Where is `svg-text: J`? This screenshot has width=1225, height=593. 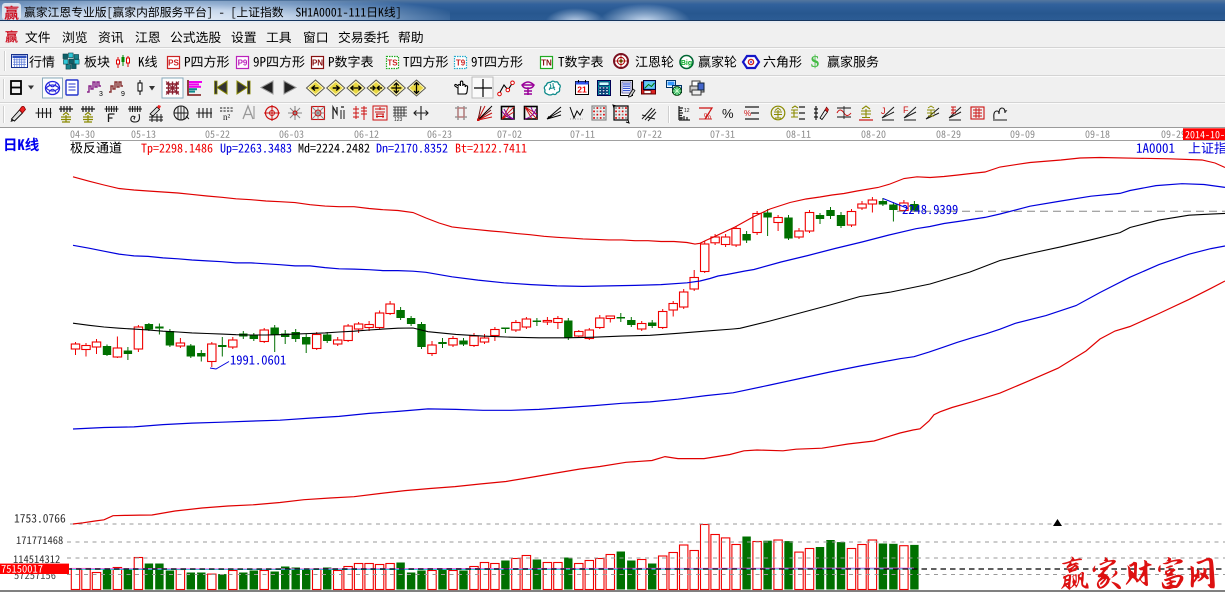
svg-text: J is located at coordinates (883, 111).